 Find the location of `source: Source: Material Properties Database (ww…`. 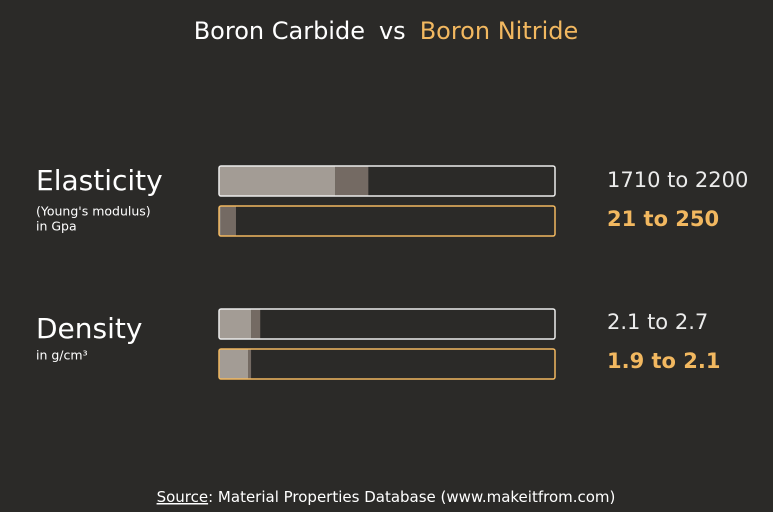

source: Source: Material Properties Database (ww… is located at coordinates (386, 497).